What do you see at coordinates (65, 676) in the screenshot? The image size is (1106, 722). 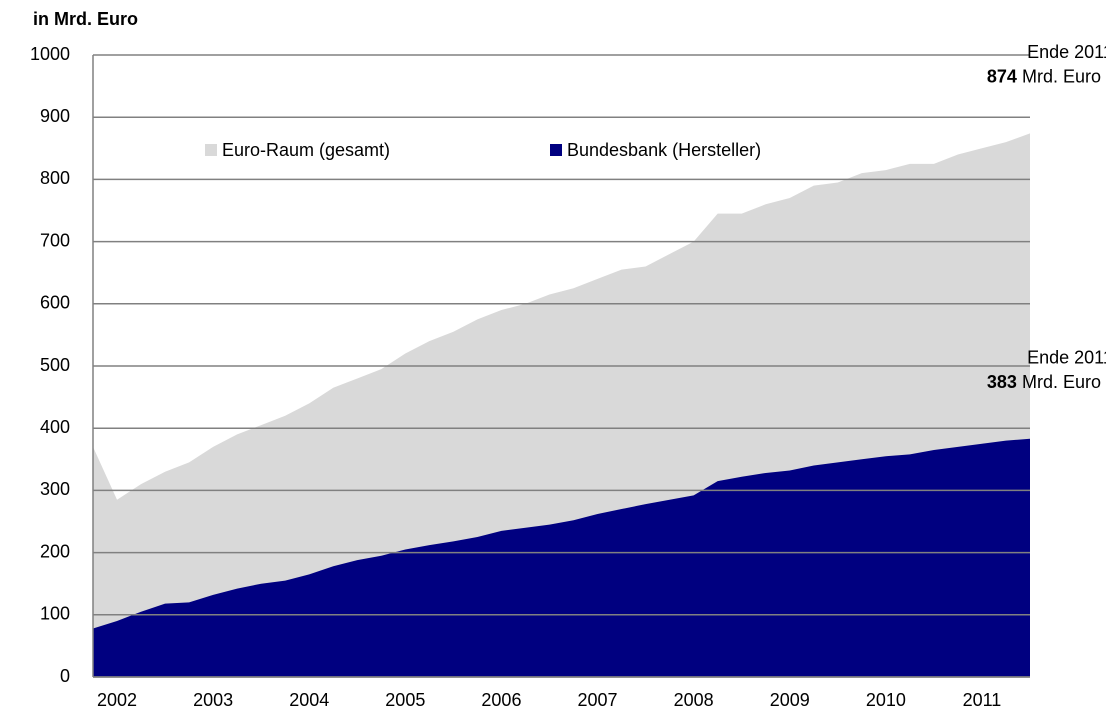 I see `y-tick-label: 0` at bounding box center [65, 676].